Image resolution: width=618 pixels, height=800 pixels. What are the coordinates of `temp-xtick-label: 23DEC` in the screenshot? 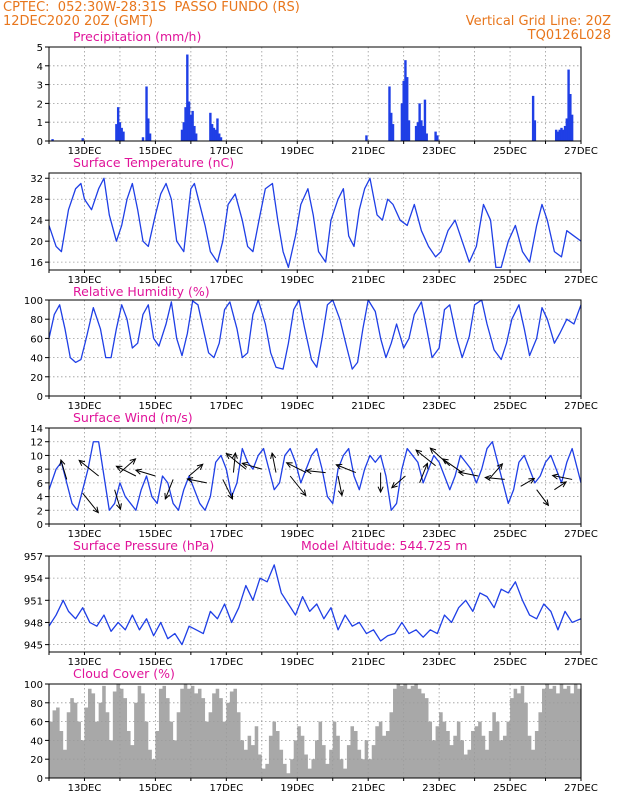 It's located at (439, 280).